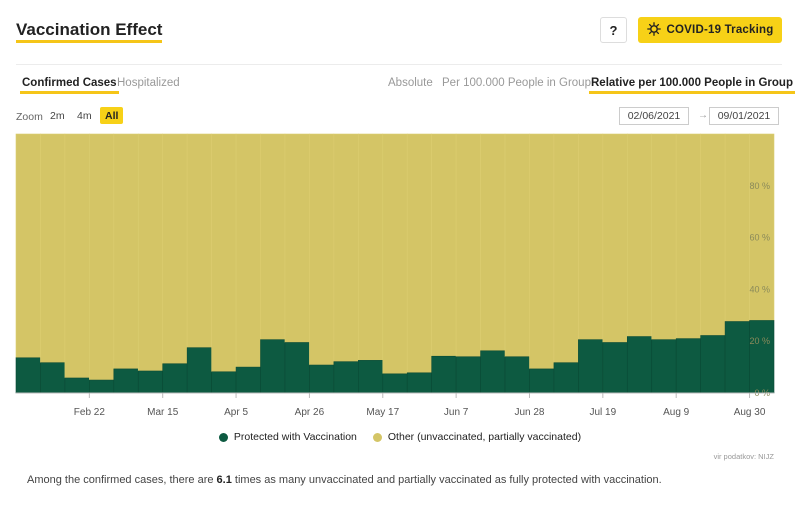 Image resolution: width=800 pixels, height=510 pixels. What do you see at coordinates (84, 115) in the screenshot?
I see `zoom-4m-button: 4m` at bounding box center [84, 115].